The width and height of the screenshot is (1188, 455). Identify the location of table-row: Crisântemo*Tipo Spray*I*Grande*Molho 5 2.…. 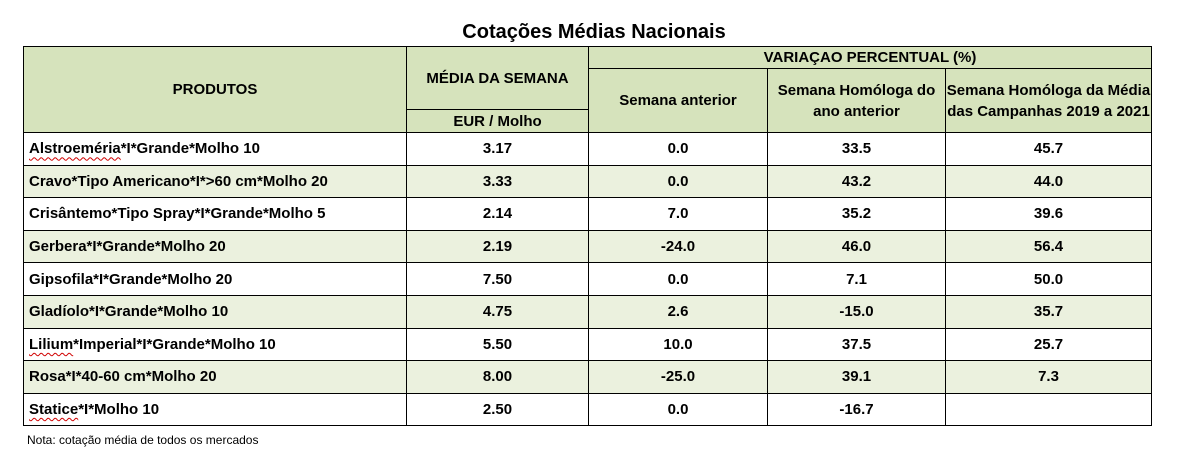
(587, 214).